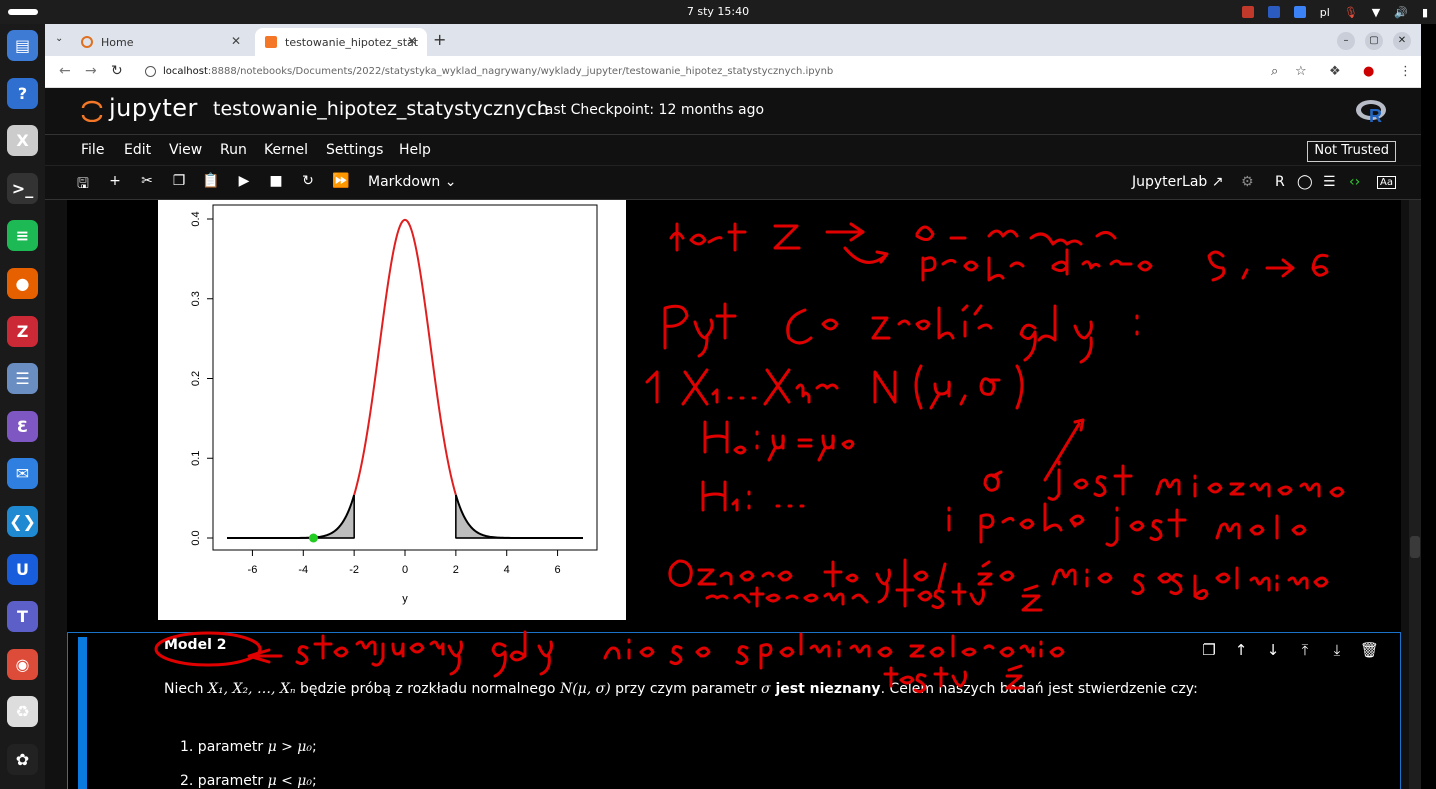 This screenshot has width=1436, height=789. Describe the element at coordinates (22, 712) in the screenshot. I see `dock-trash-icon: ♻` at that location.